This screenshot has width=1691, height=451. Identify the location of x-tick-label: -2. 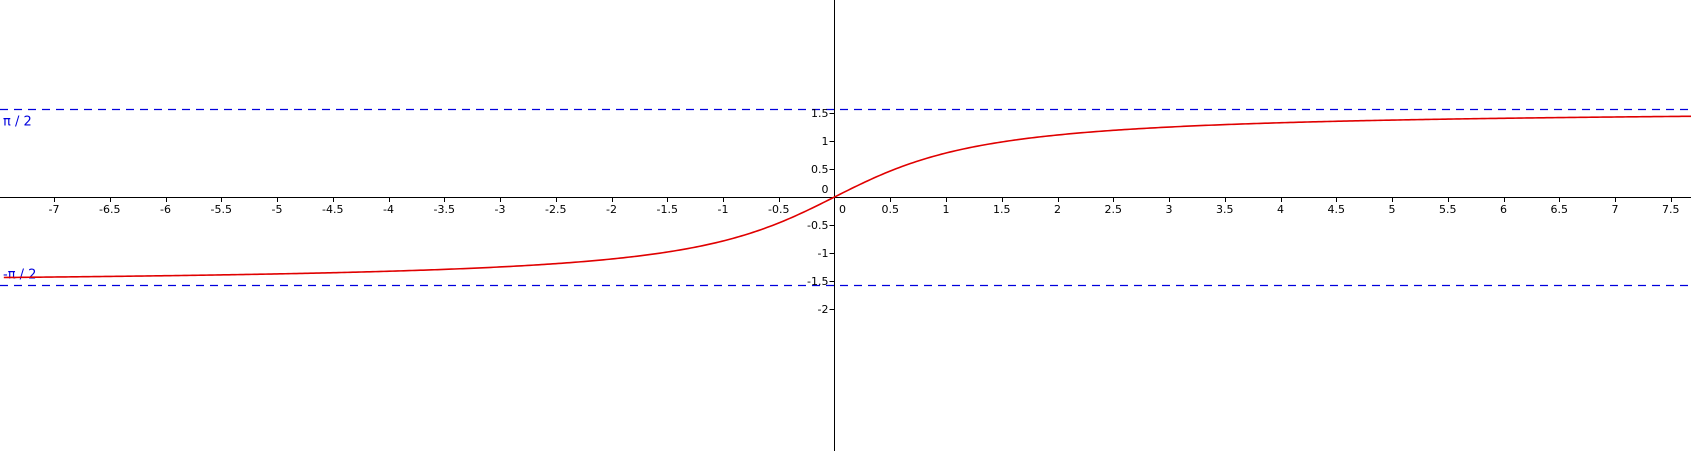
(611, 209).